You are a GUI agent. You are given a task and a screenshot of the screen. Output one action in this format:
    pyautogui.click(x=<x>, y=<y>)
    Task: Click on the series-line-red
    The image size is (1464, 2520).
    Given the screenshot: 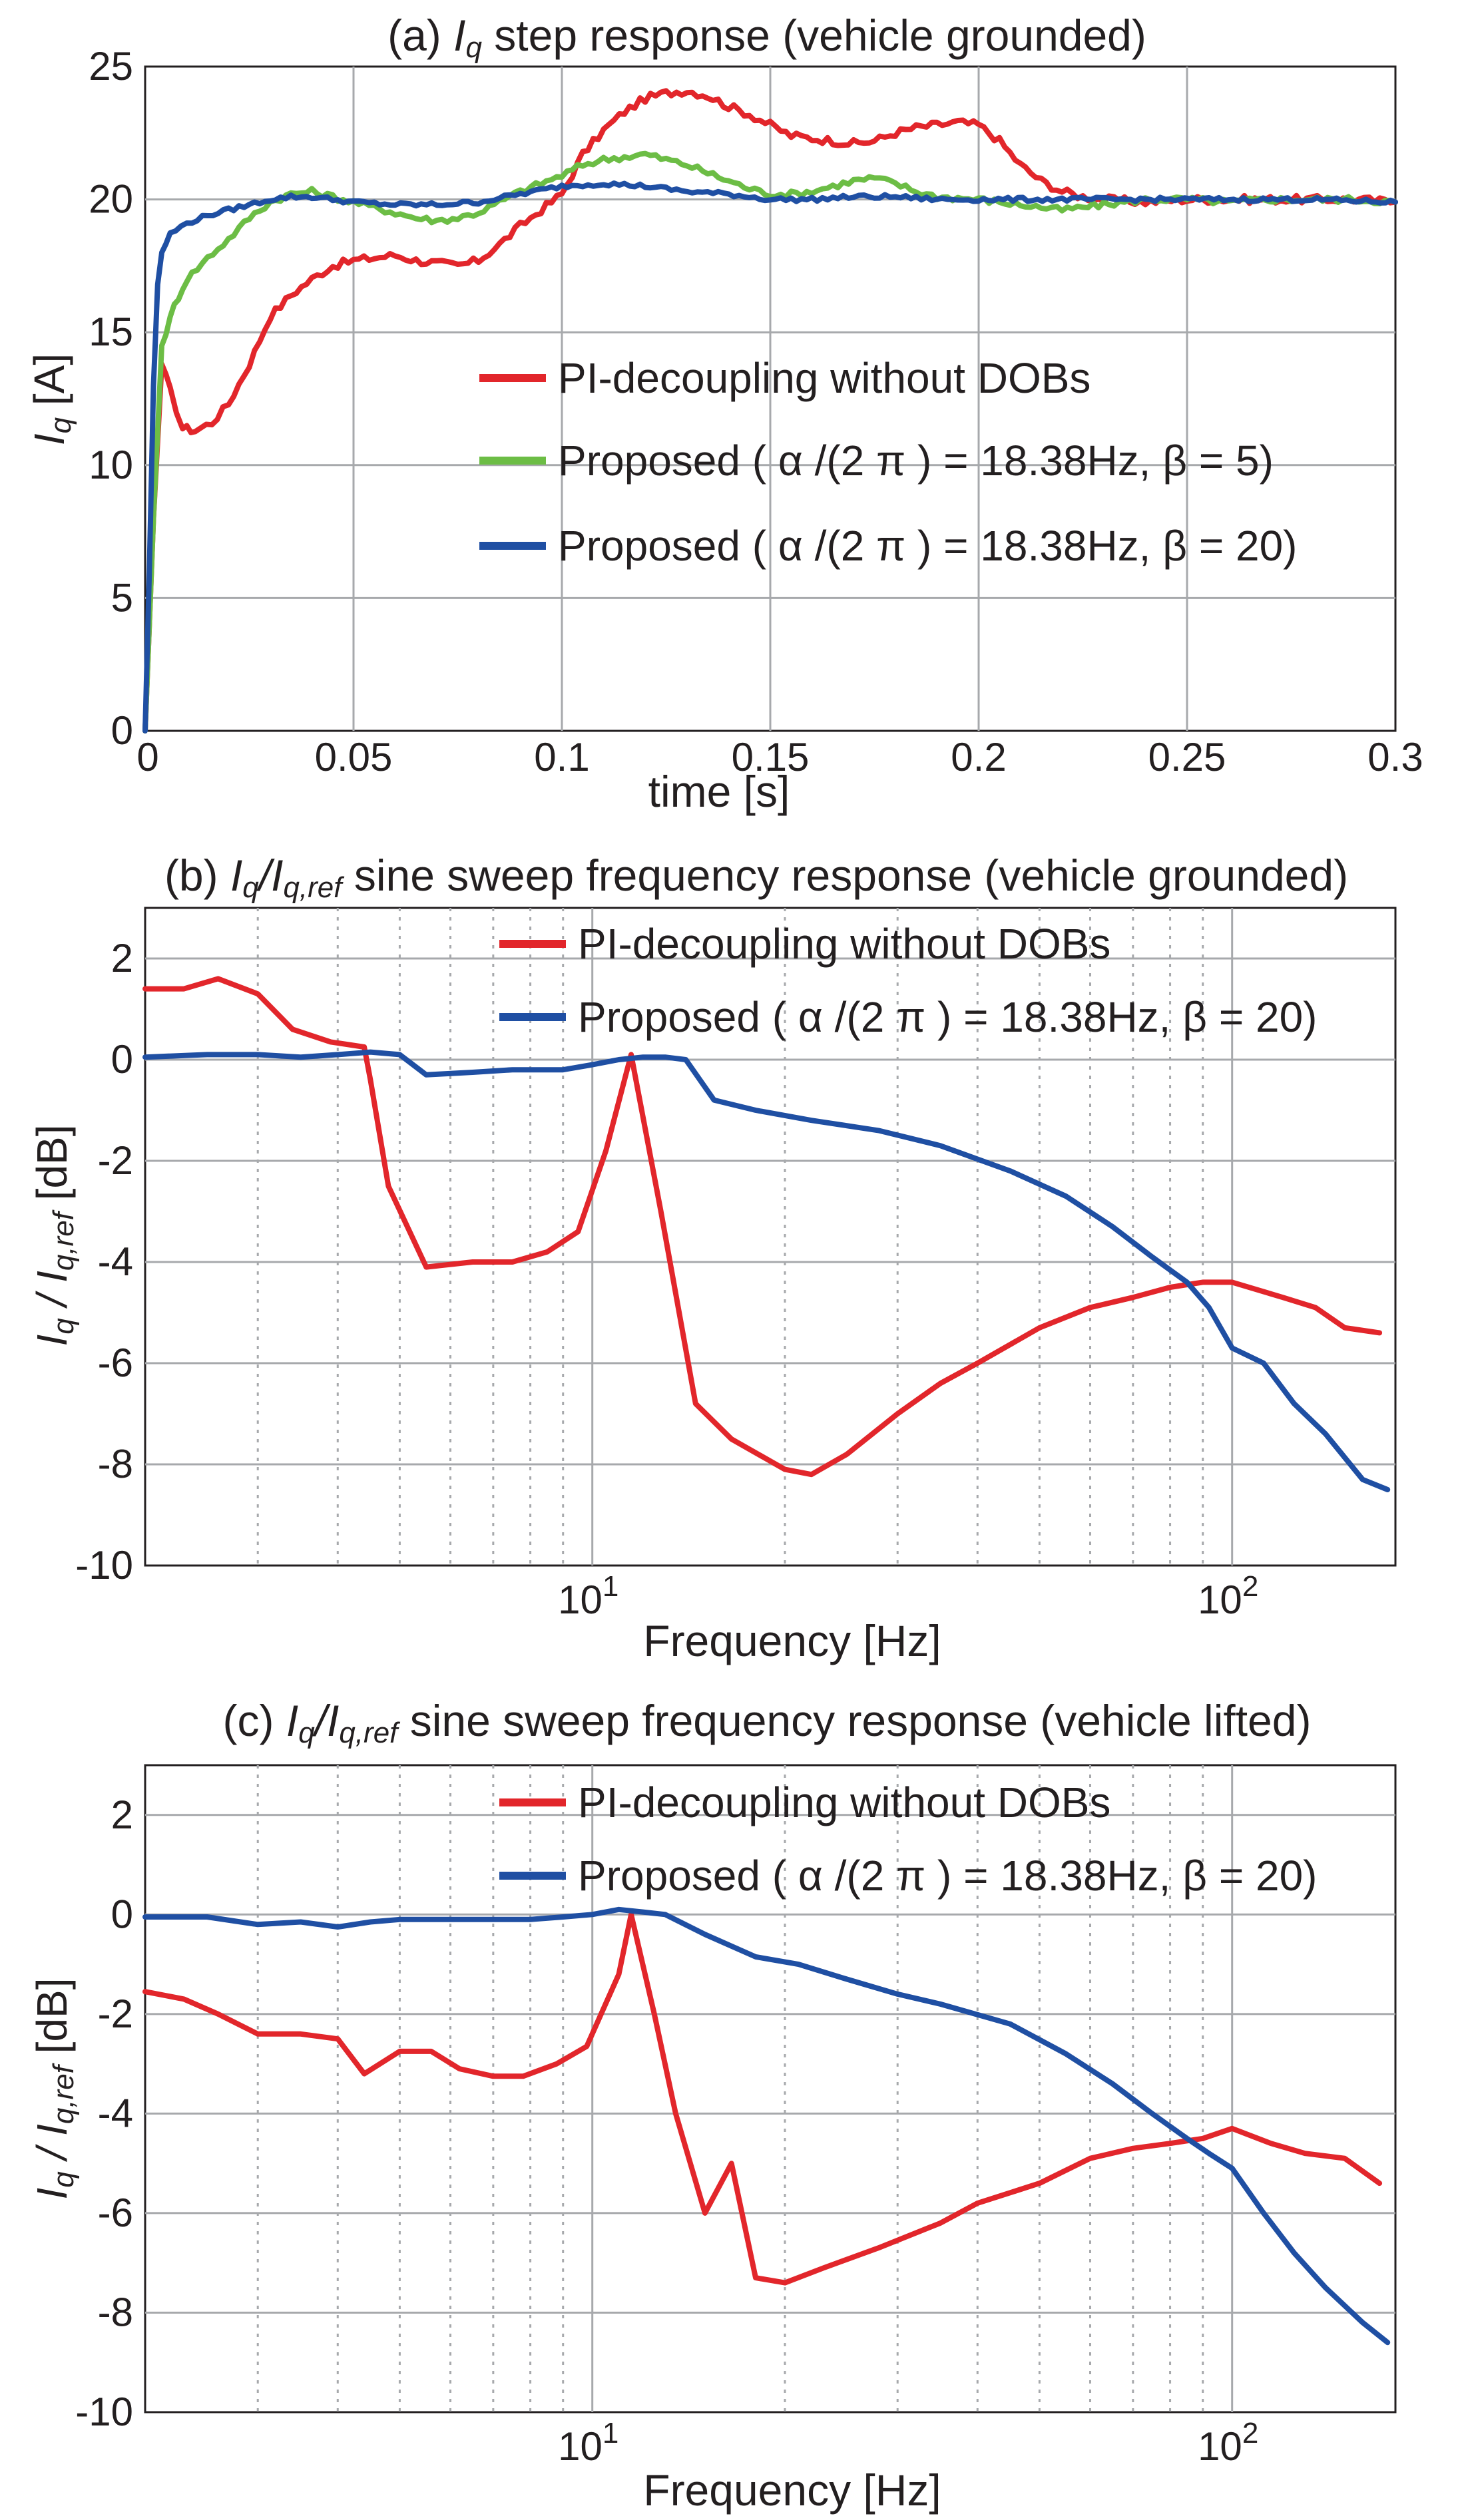 What is the action you would take?
    pyautogui.click(x=762, y=2099)
    